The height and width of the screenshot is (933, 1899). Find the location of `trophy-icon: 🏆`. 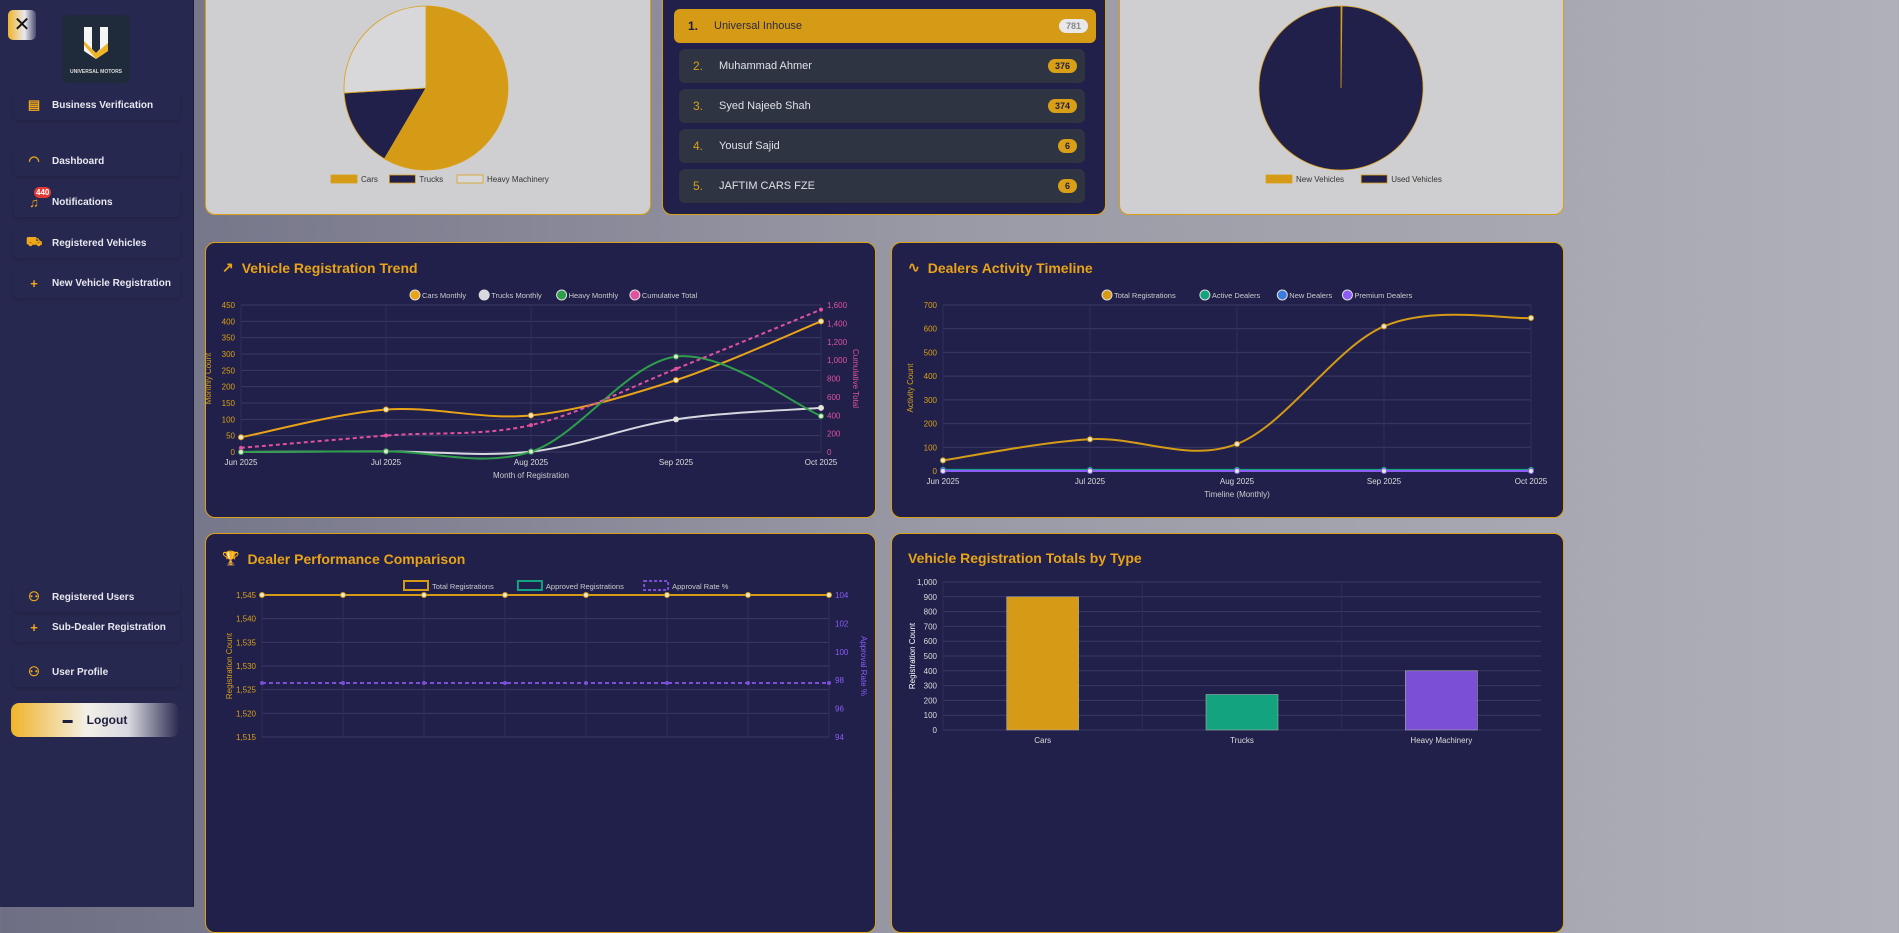

trophy-icon: 🏆 is located at coordinates (230, 558).